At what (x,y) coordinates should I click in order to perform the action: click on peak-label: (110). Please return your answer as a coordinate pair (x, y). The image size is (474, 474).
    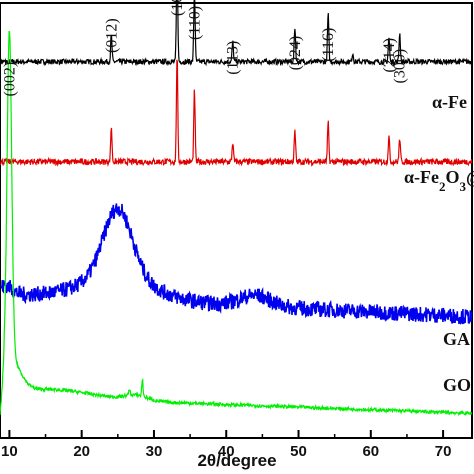
    Looking at the image, I should click on (194, 23).